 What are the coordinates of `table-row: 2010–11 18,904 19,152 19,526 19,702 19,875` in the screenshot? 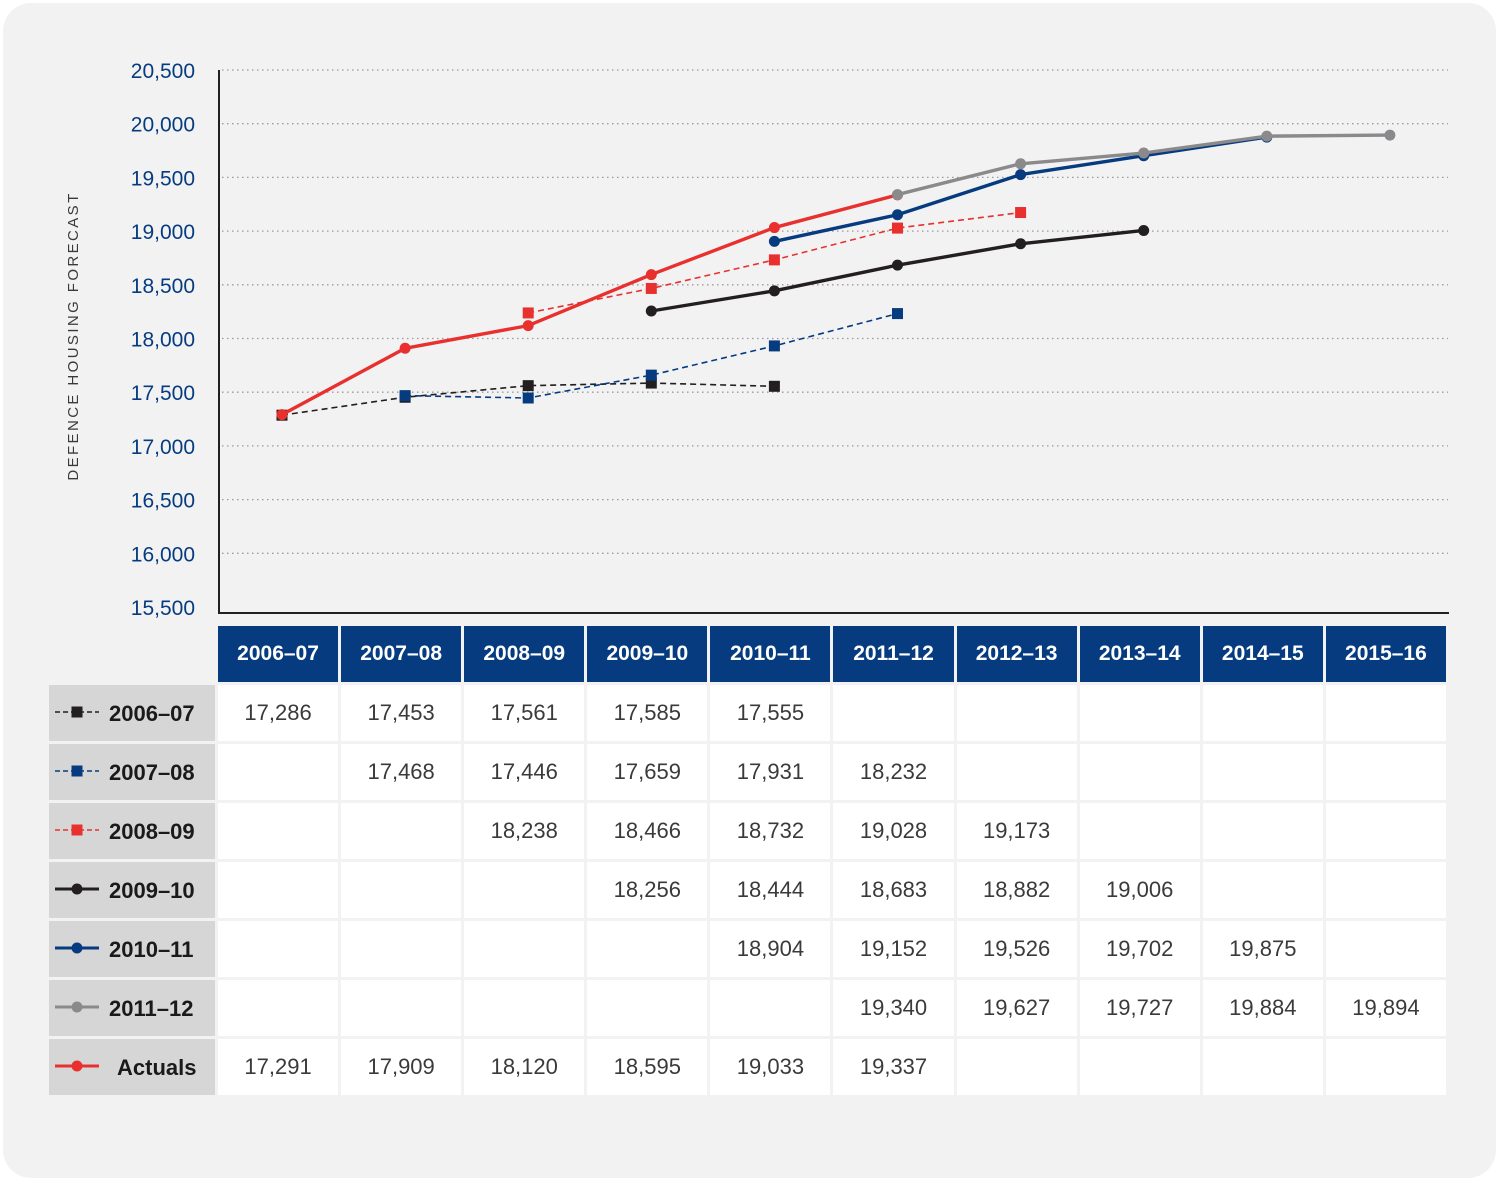 It's located at (747, 949).